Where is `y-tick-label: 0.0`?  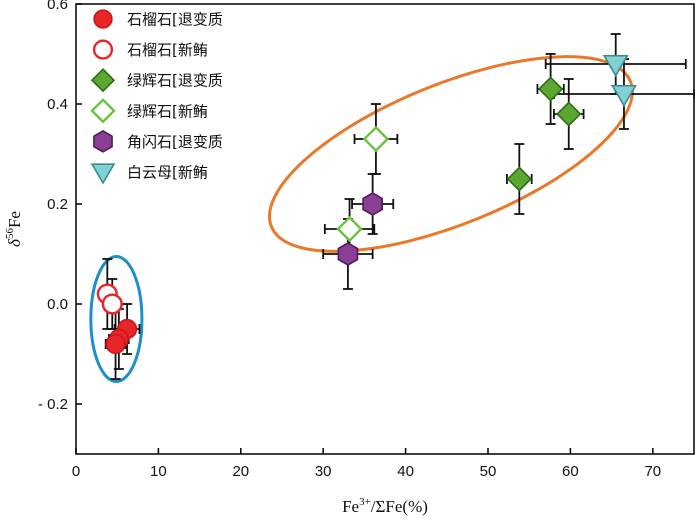
y-tick-label: 0.0 is located at coordinates (57, 304).